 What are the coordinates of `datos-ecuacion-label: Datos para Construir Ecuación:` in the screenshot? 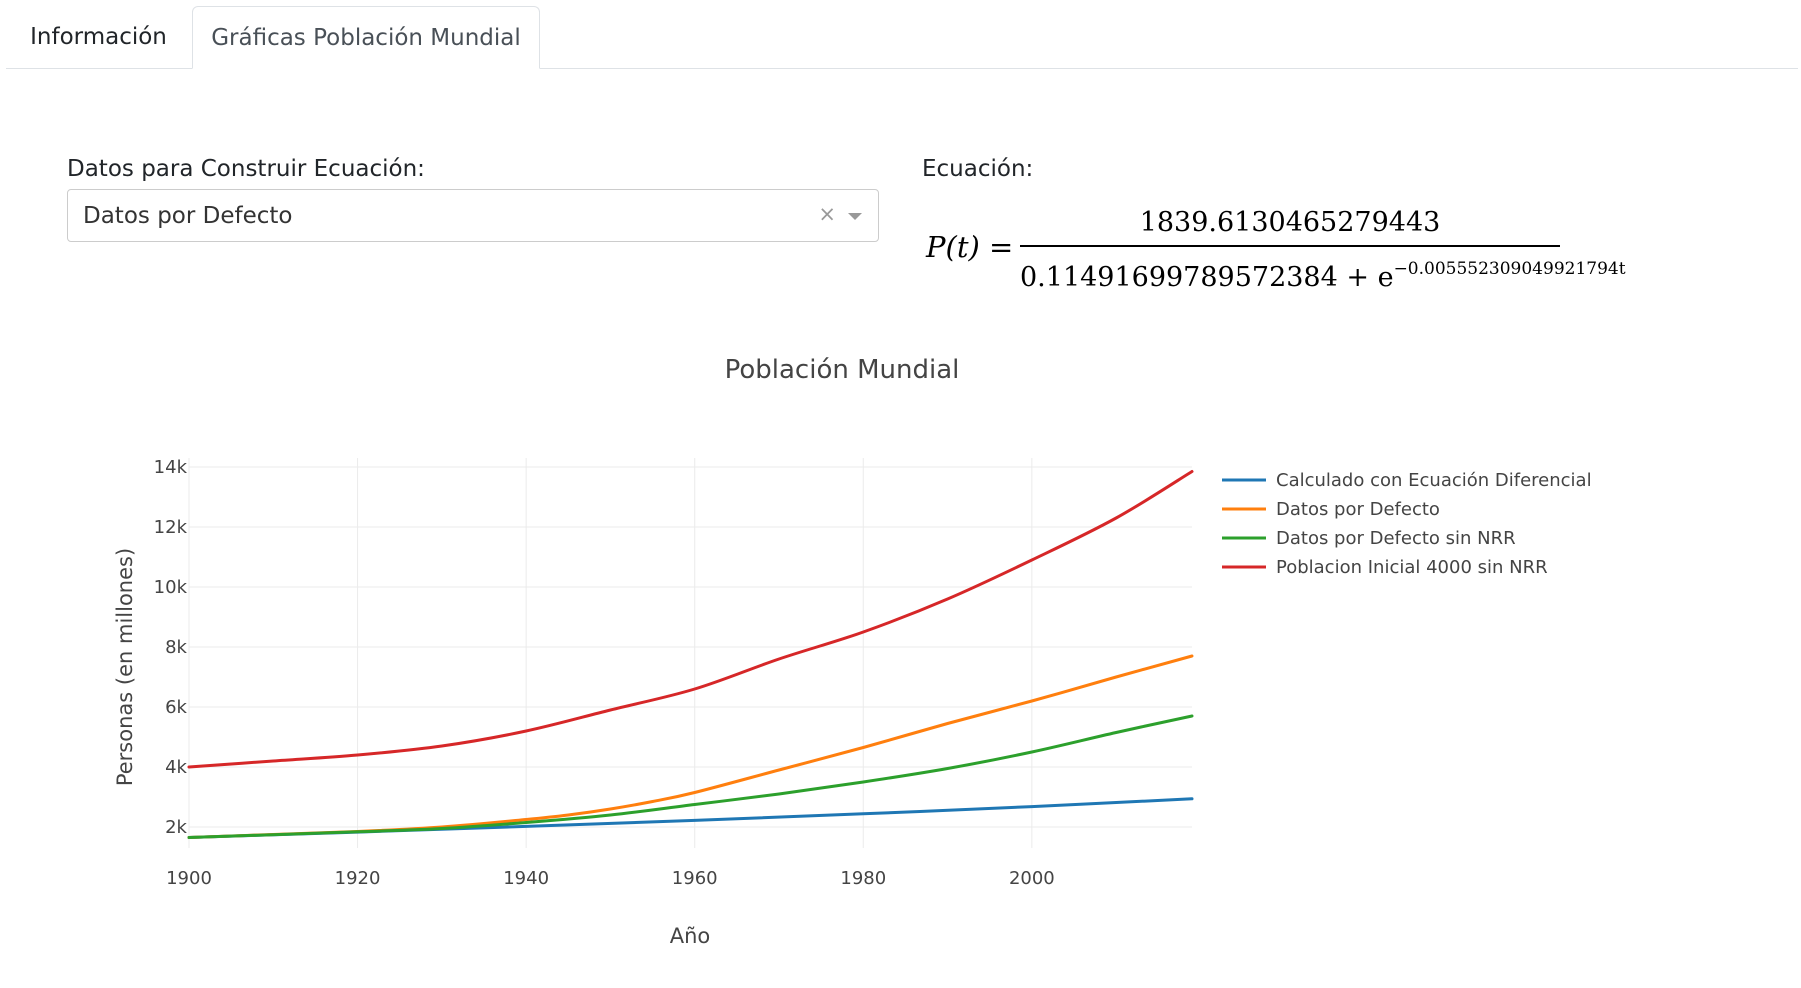 It's located at (246, 169).